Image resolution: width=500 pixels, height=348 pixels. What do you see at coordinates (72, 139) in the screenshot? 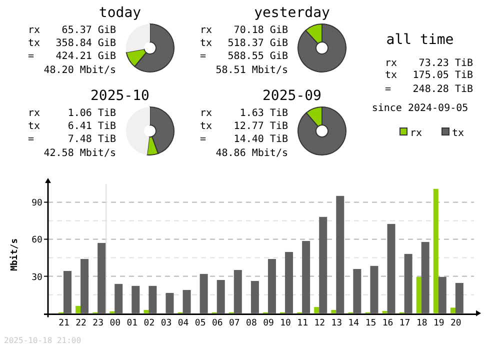
I see `text: = 7.48 TiB` at bounding box center [72, 139].